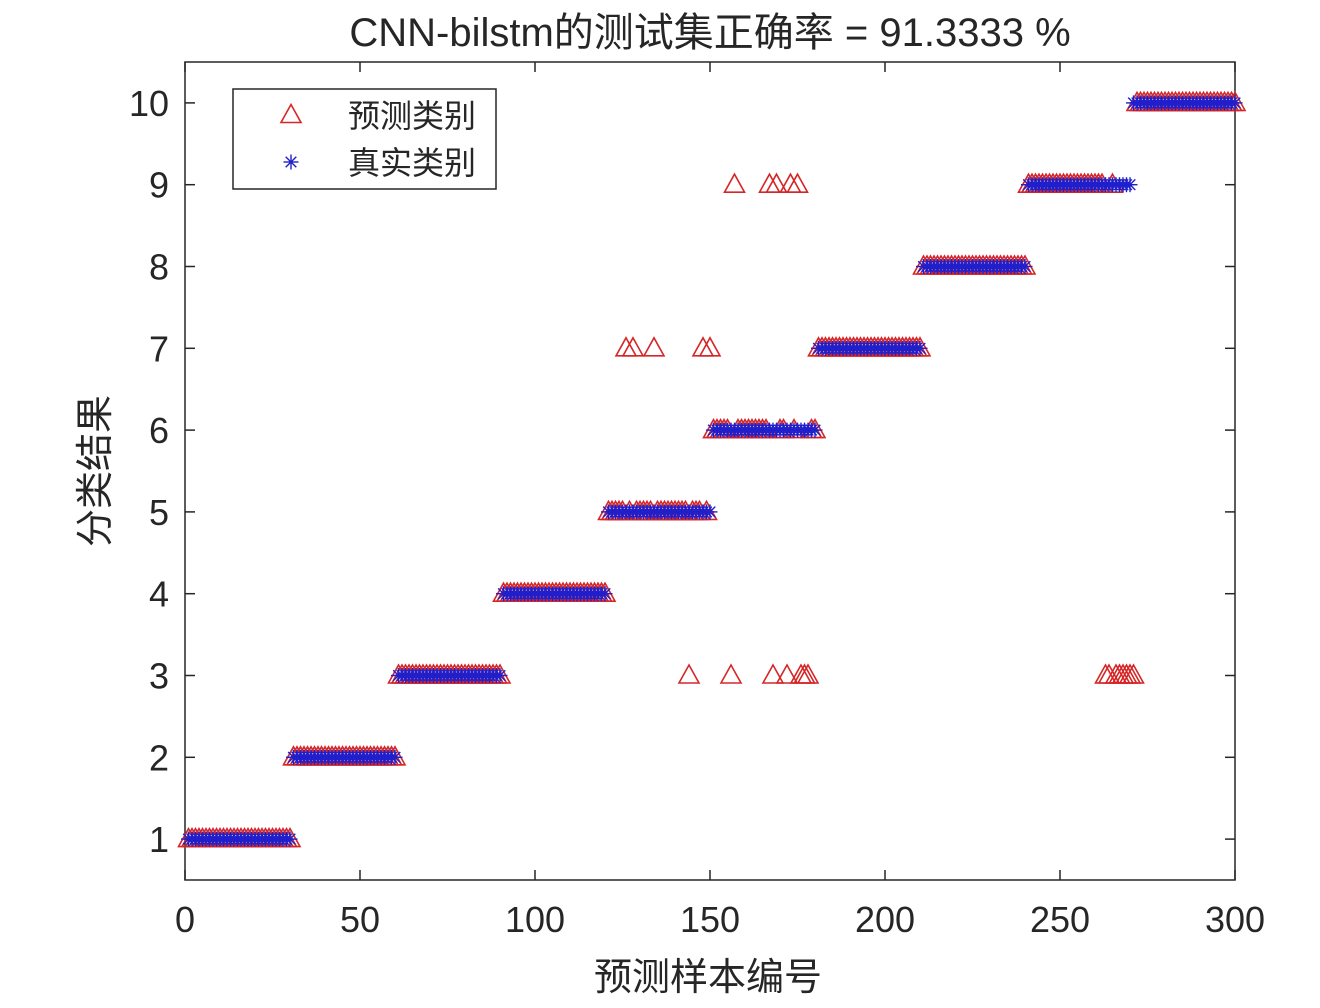 This screenshot has height=1008, width=1320. What do you see at coordinates (1060, 919) in the screenshot?
I see `x-tick-label: 250` at bounding box center [1060, 919].